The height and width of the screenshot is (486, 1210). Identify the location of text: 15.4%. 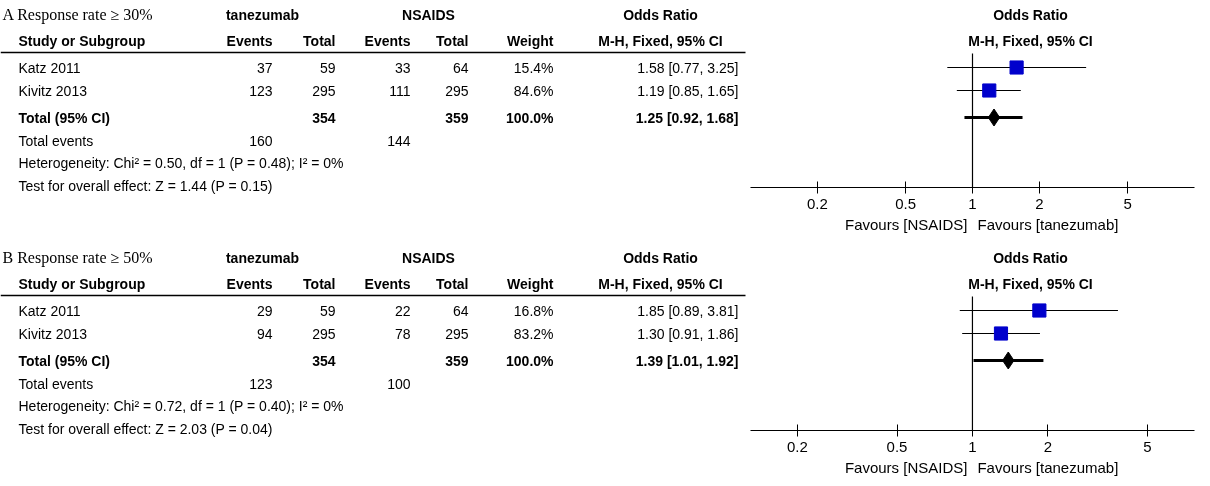
(533, 67).